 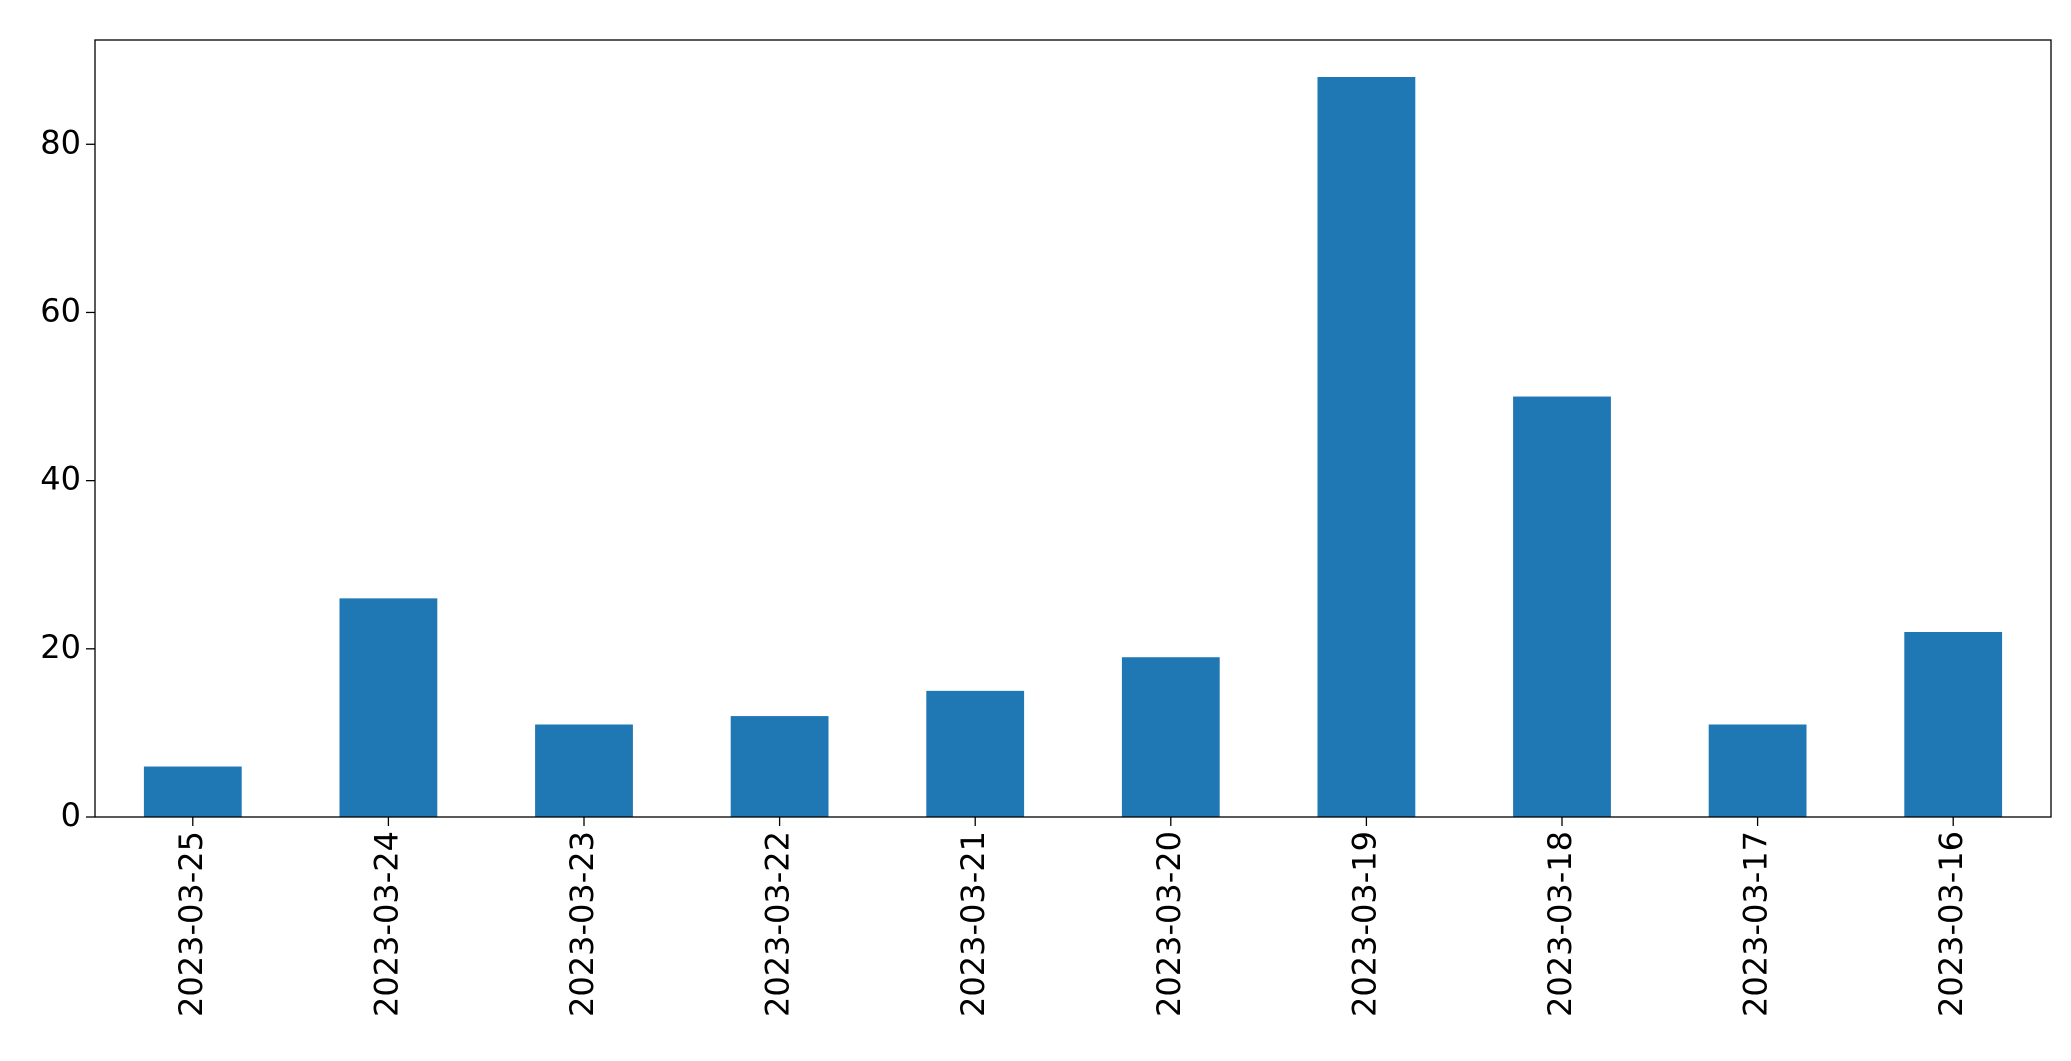 What do you see at coordinates (778, 924) in the screenshot?
I see `x-tick-label: 2023-03-22` at bounding box center [778, 924].